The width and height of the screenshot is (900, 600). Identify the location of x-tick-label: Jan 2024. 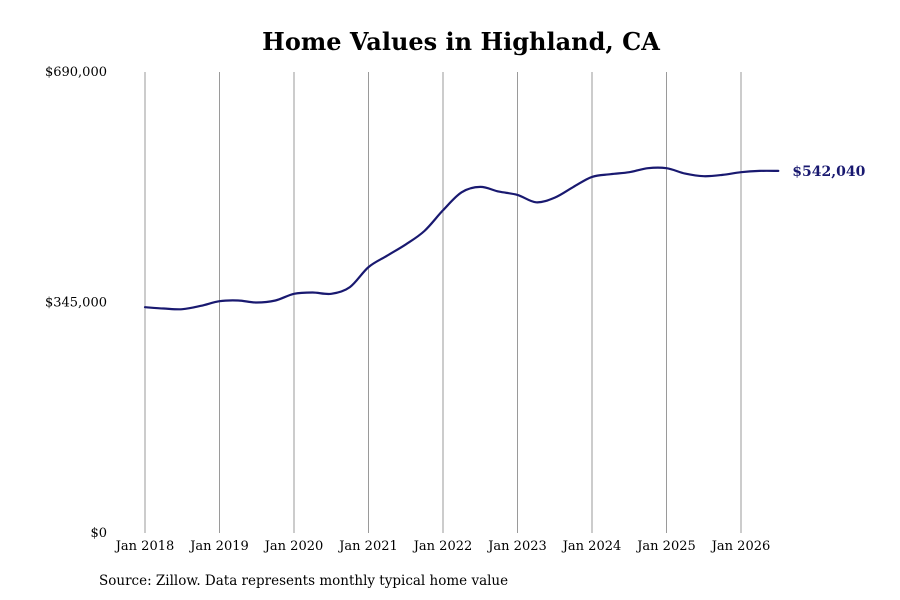
(591, 546).